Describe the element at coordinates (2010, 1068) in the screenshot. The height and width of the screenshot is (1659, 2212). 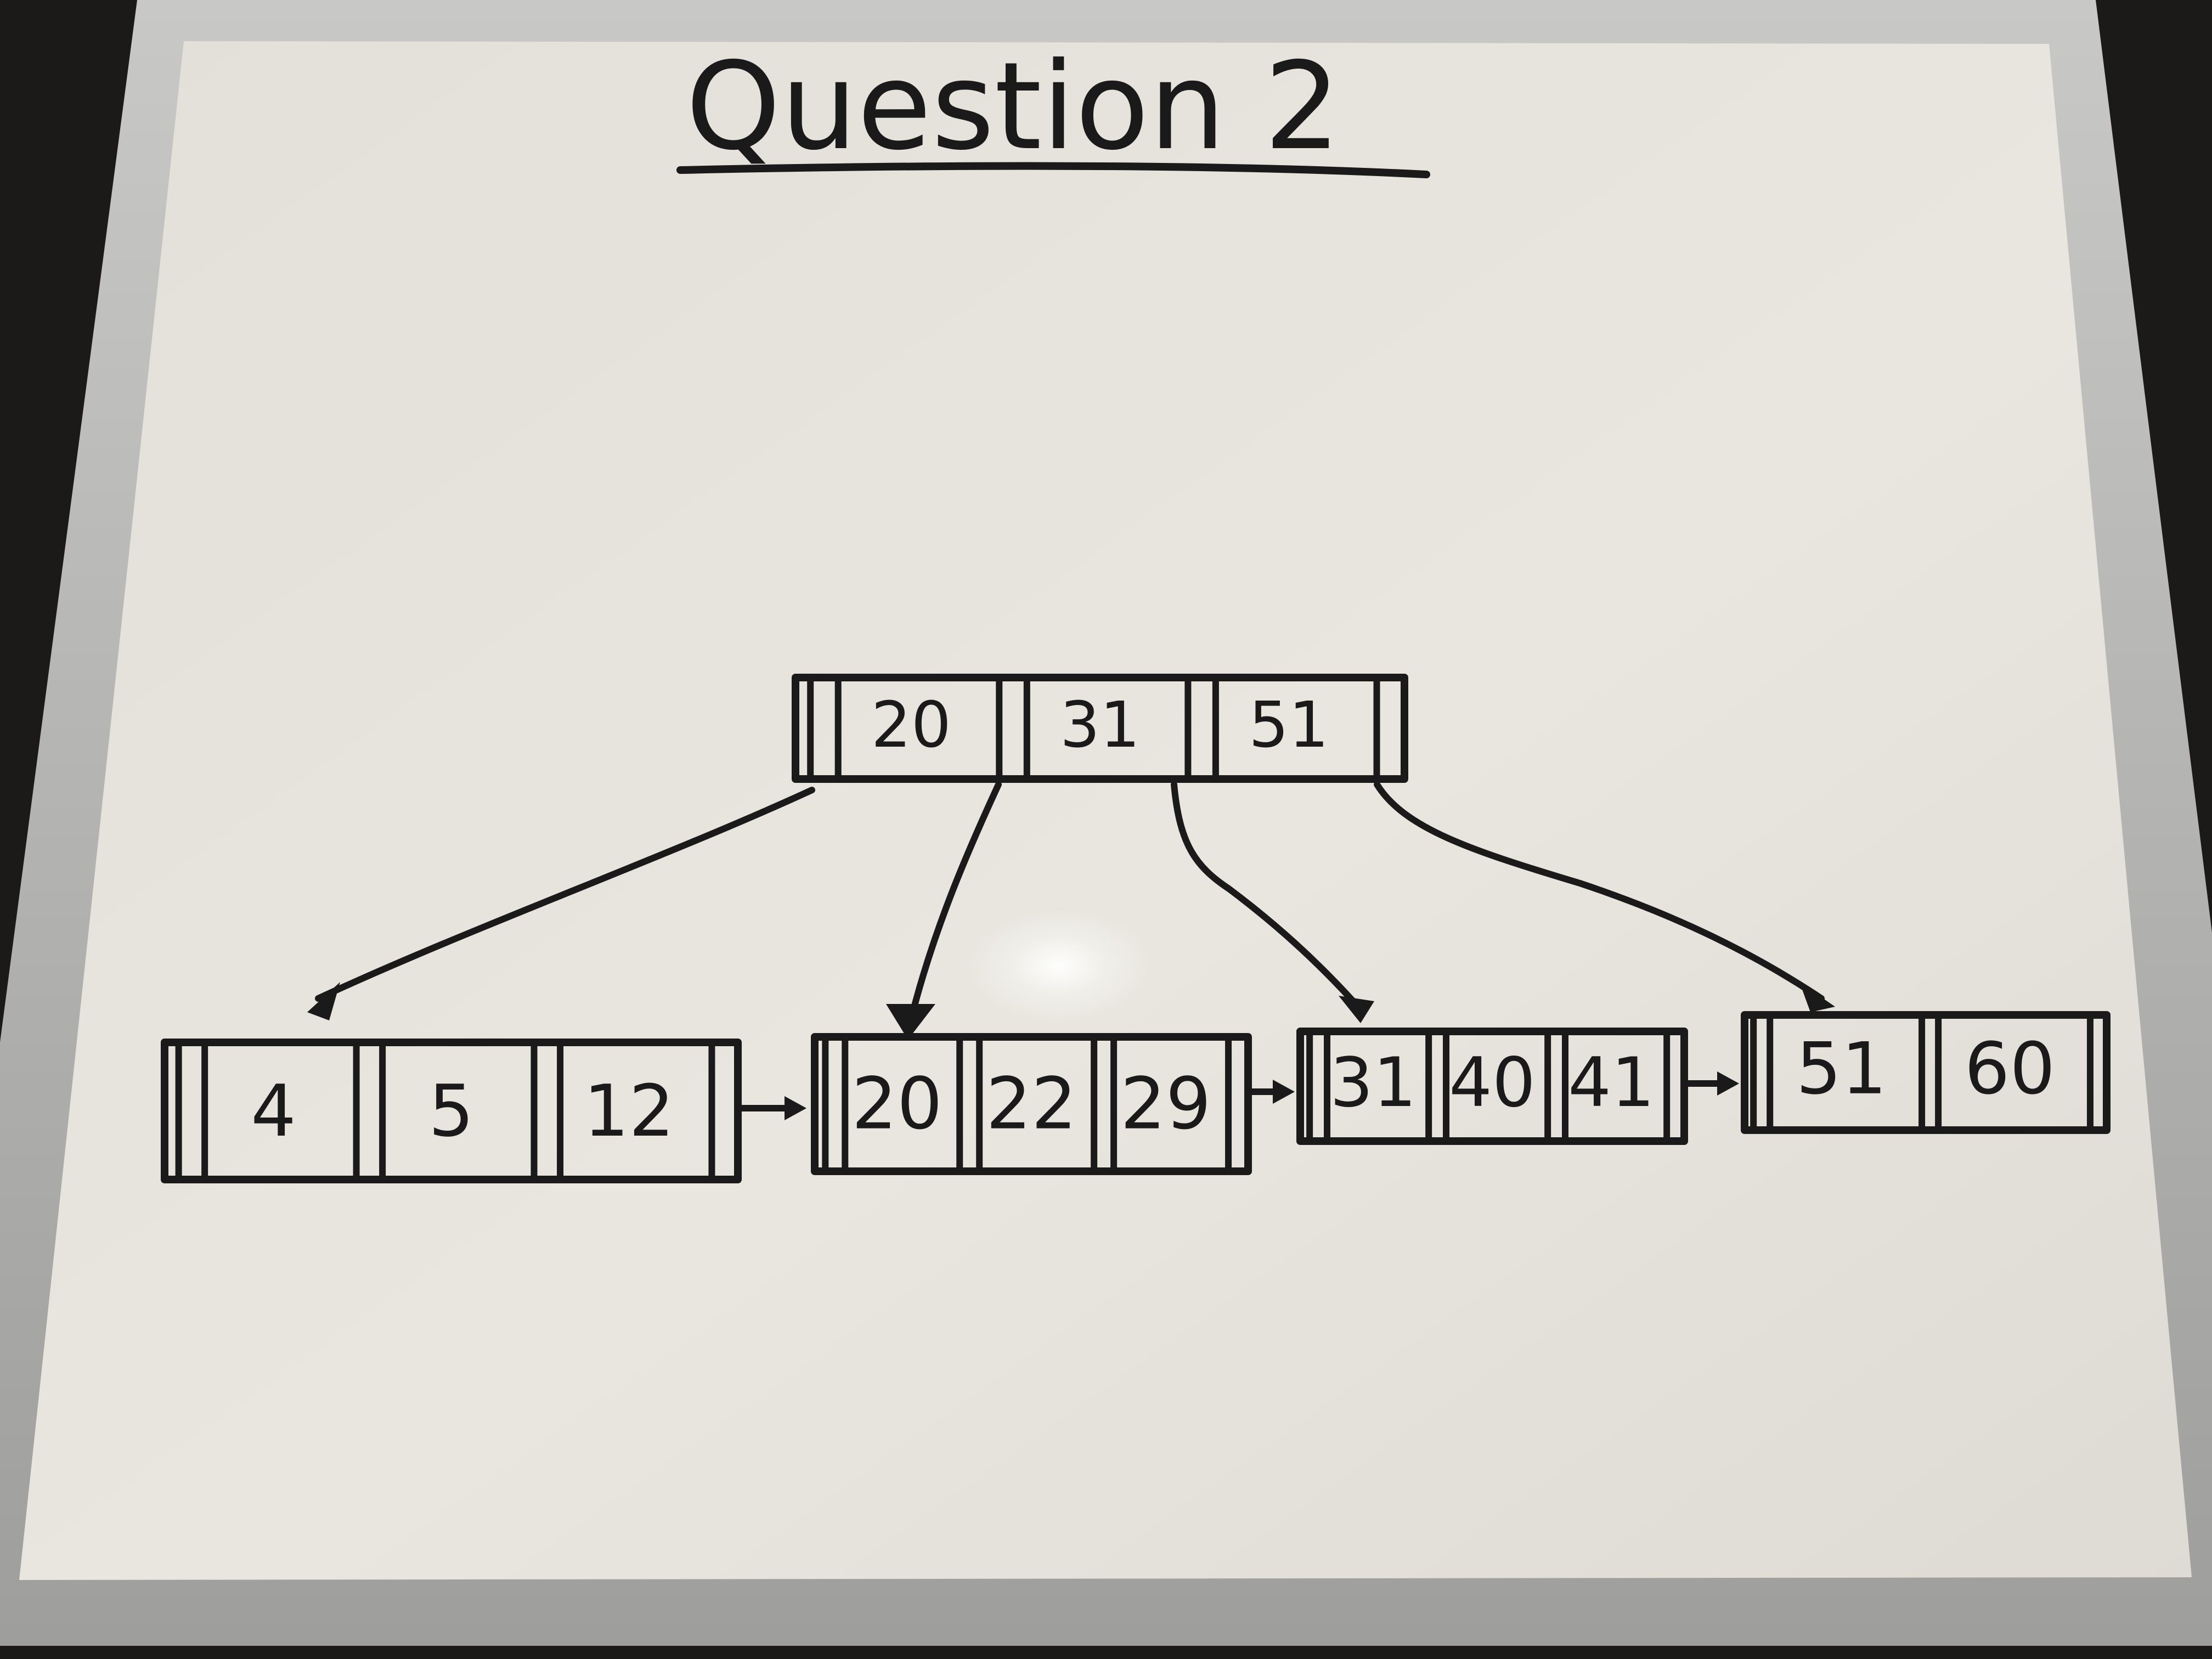
I see `node-key: 60` at that location.